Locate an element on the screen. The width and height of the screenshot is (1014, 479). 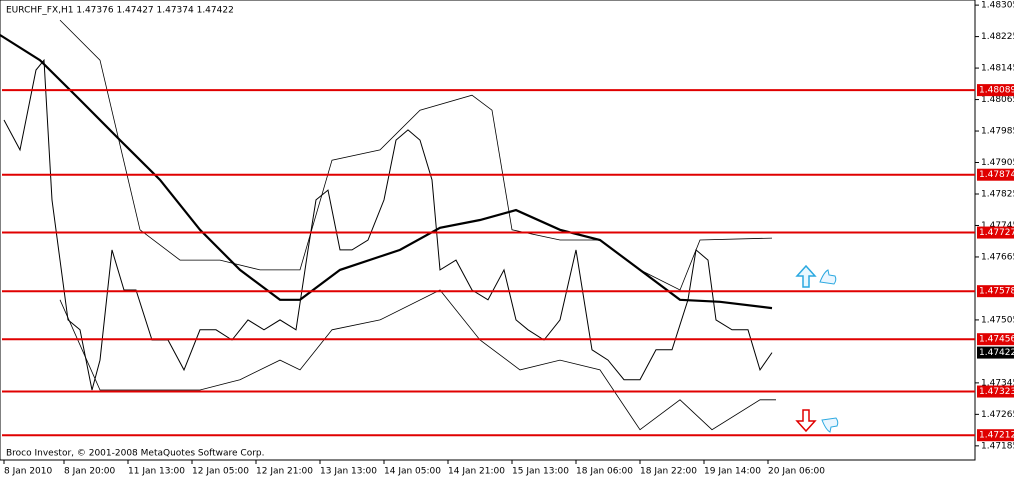
x-tick-label: 13 Jan 13:00 is located at coordinates (348, 472).